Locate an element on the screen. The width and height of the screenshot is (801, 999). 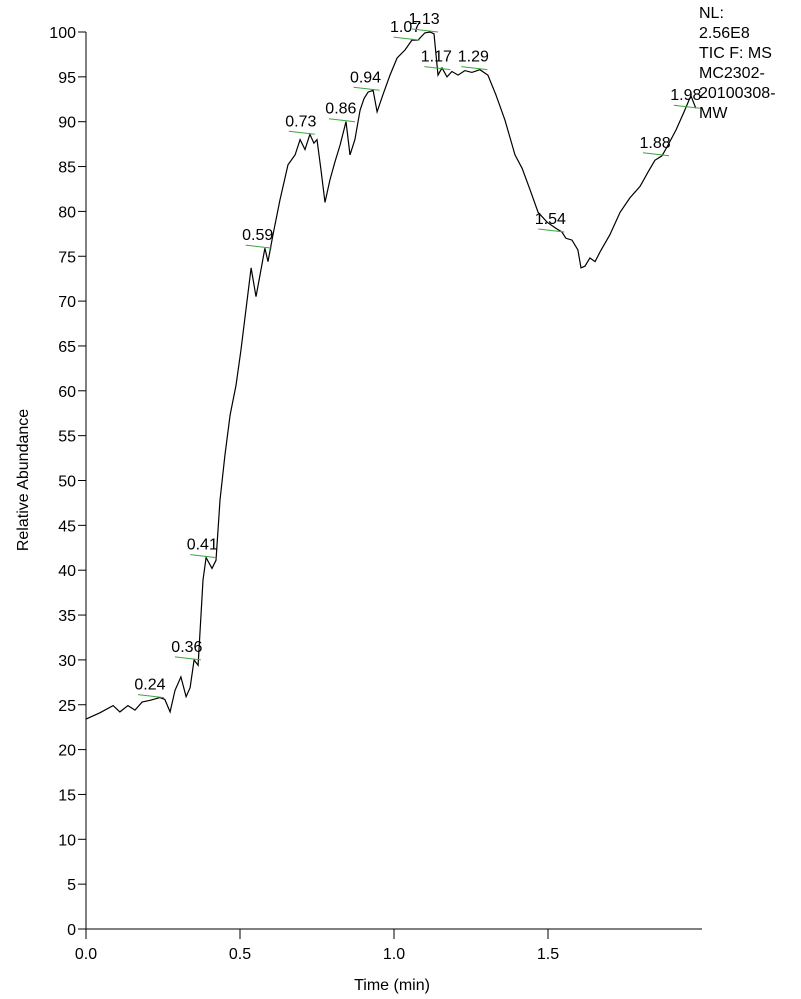
peak-label: 1.54 is located at coordinates (550, 219).